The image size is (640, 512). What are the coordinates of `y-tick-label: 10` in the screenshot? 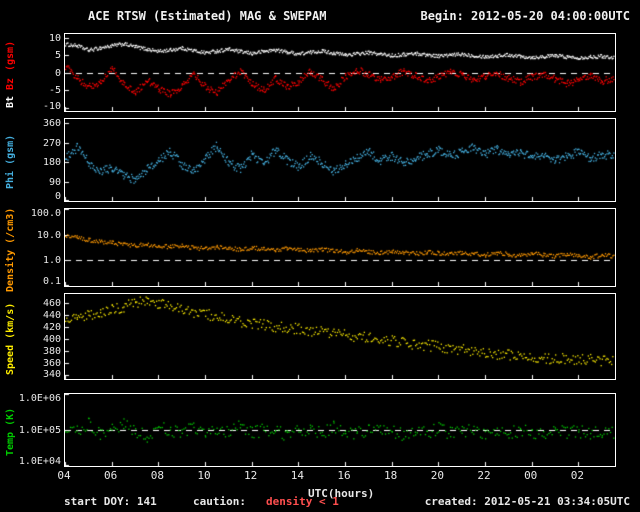 It's located at (54, 38).